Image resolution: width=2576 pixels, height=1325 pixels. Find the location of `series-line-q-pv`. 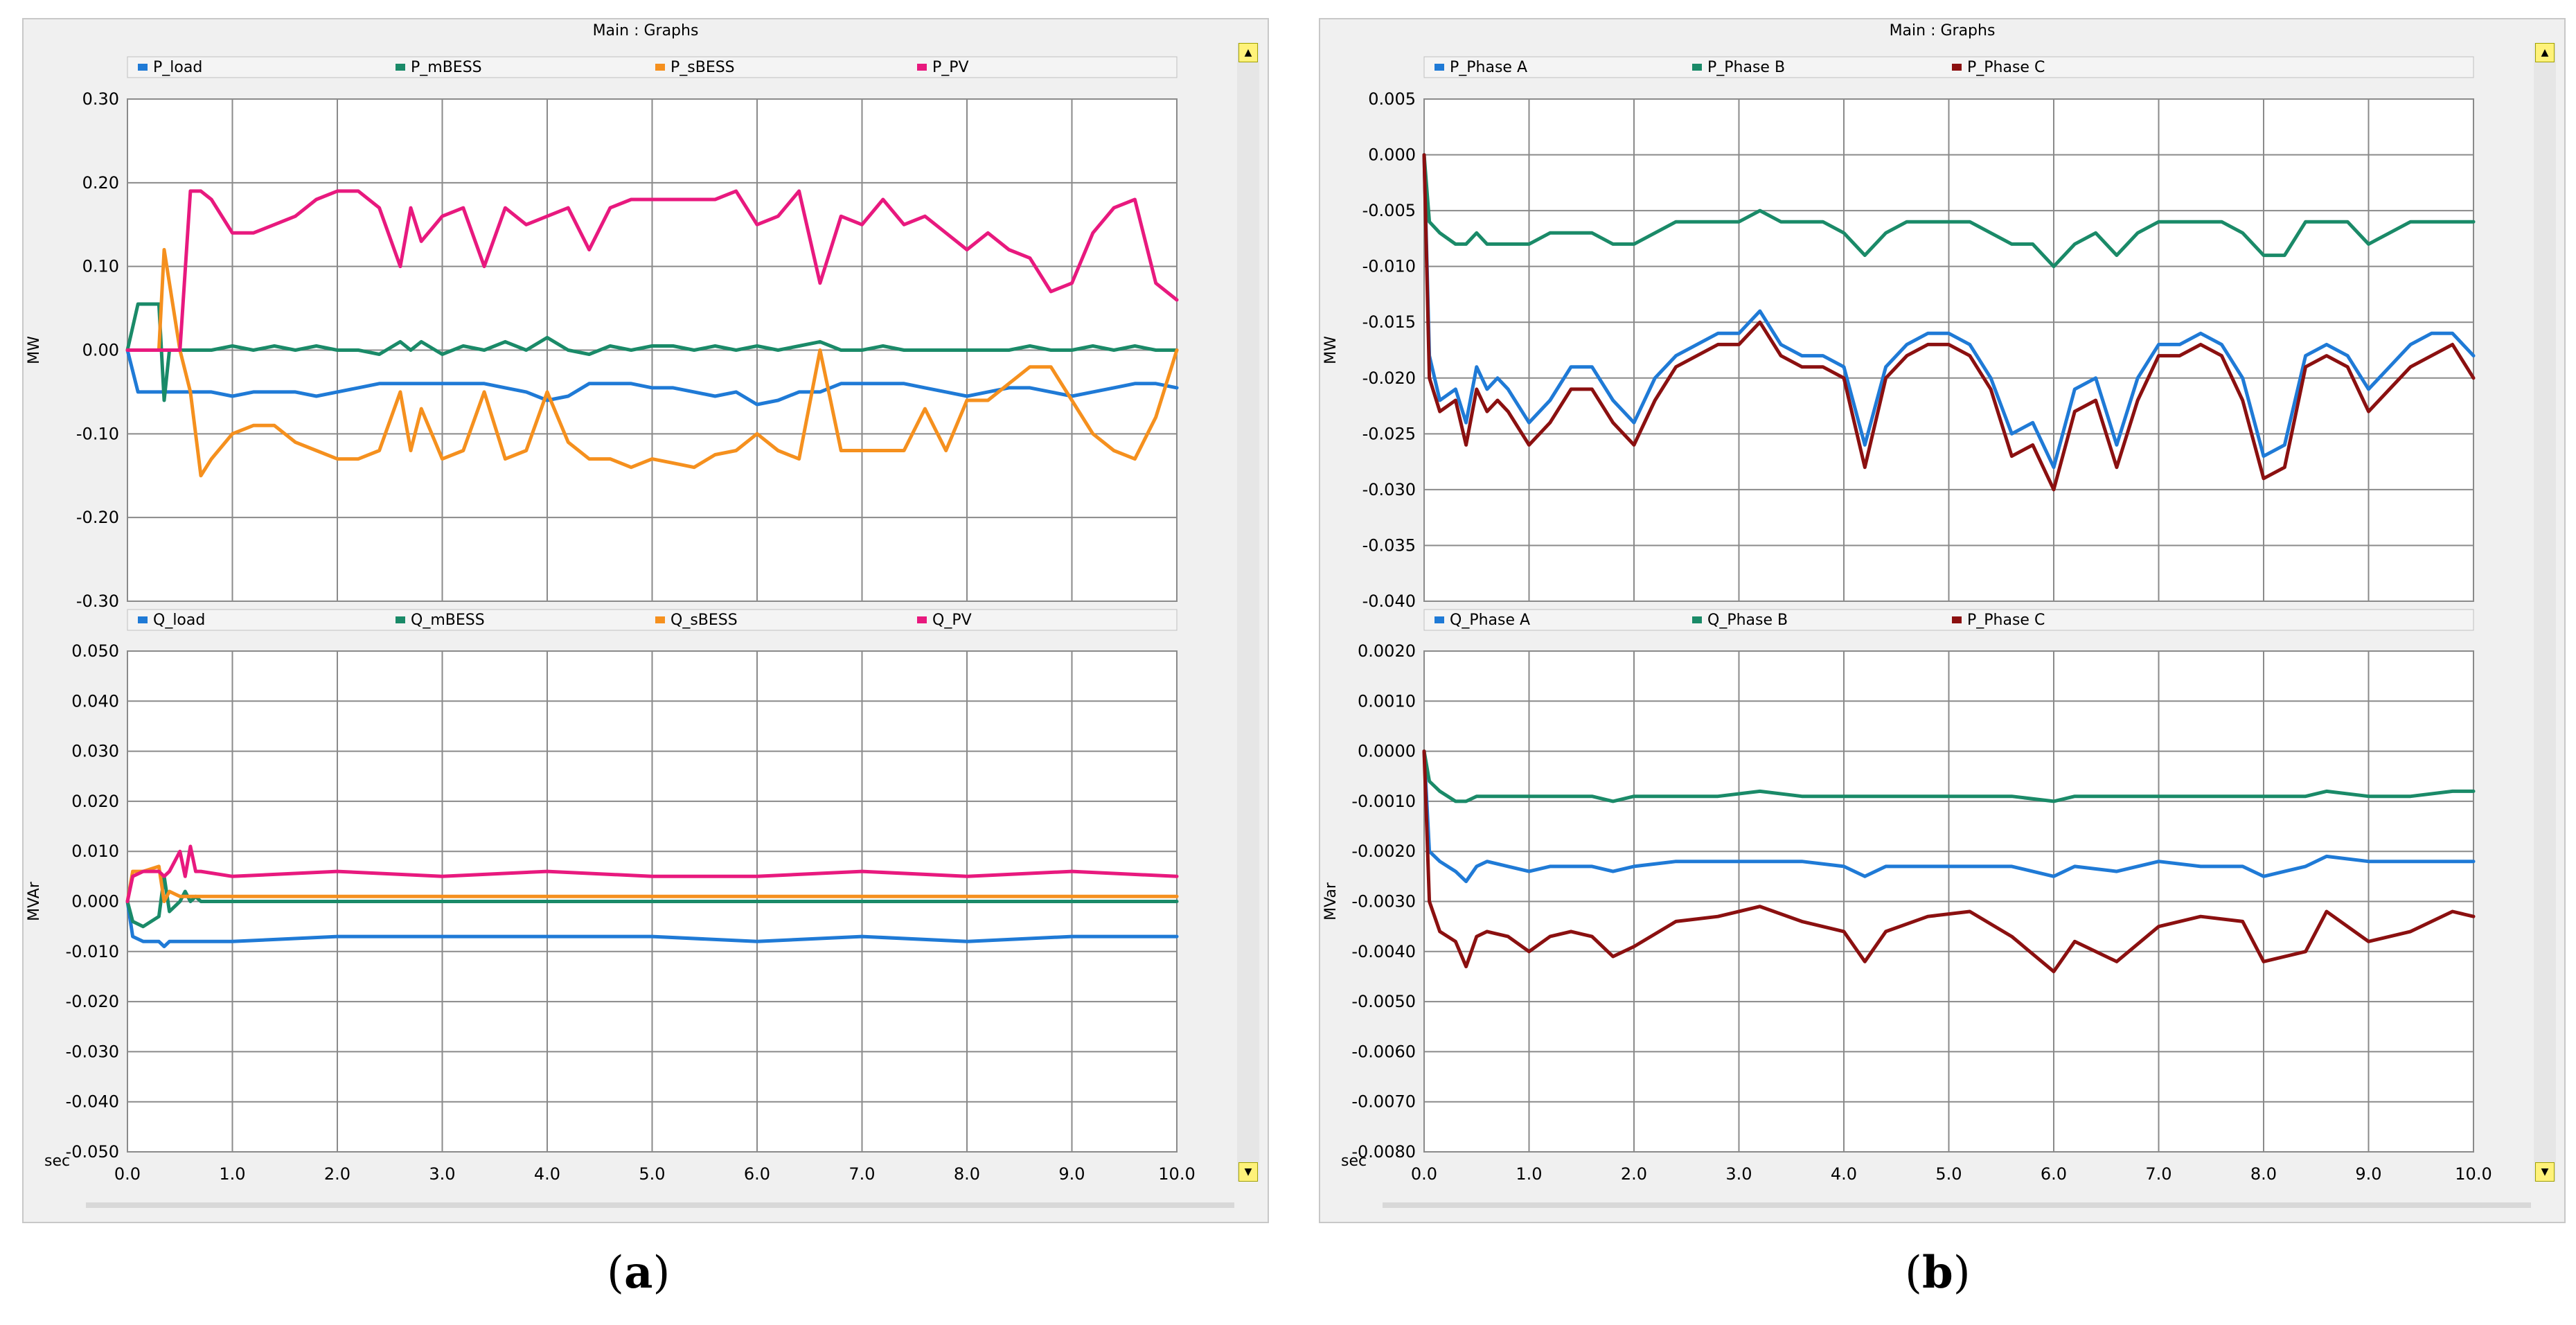

series-line-q-pv is located at coordinates (652, 873).